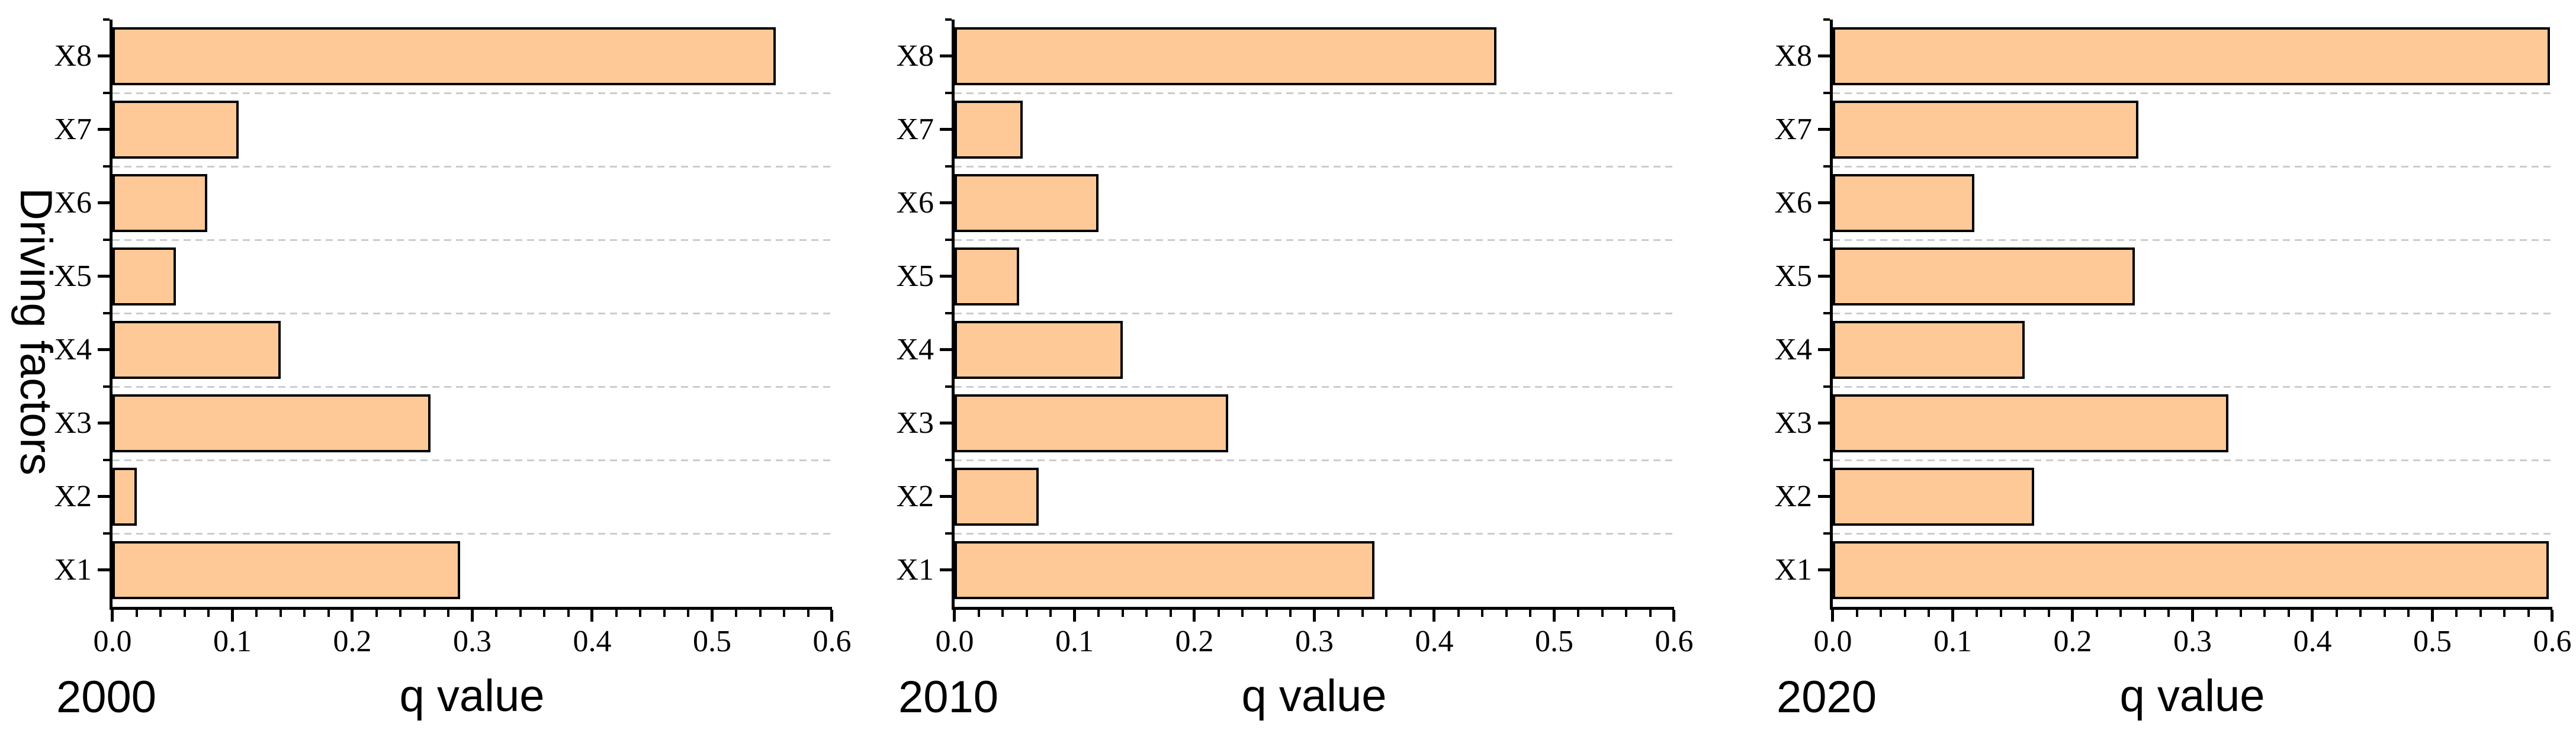 This screenshot has height=730, width=2576. I want to click on bar-2020-X6, so click(1903, 203).